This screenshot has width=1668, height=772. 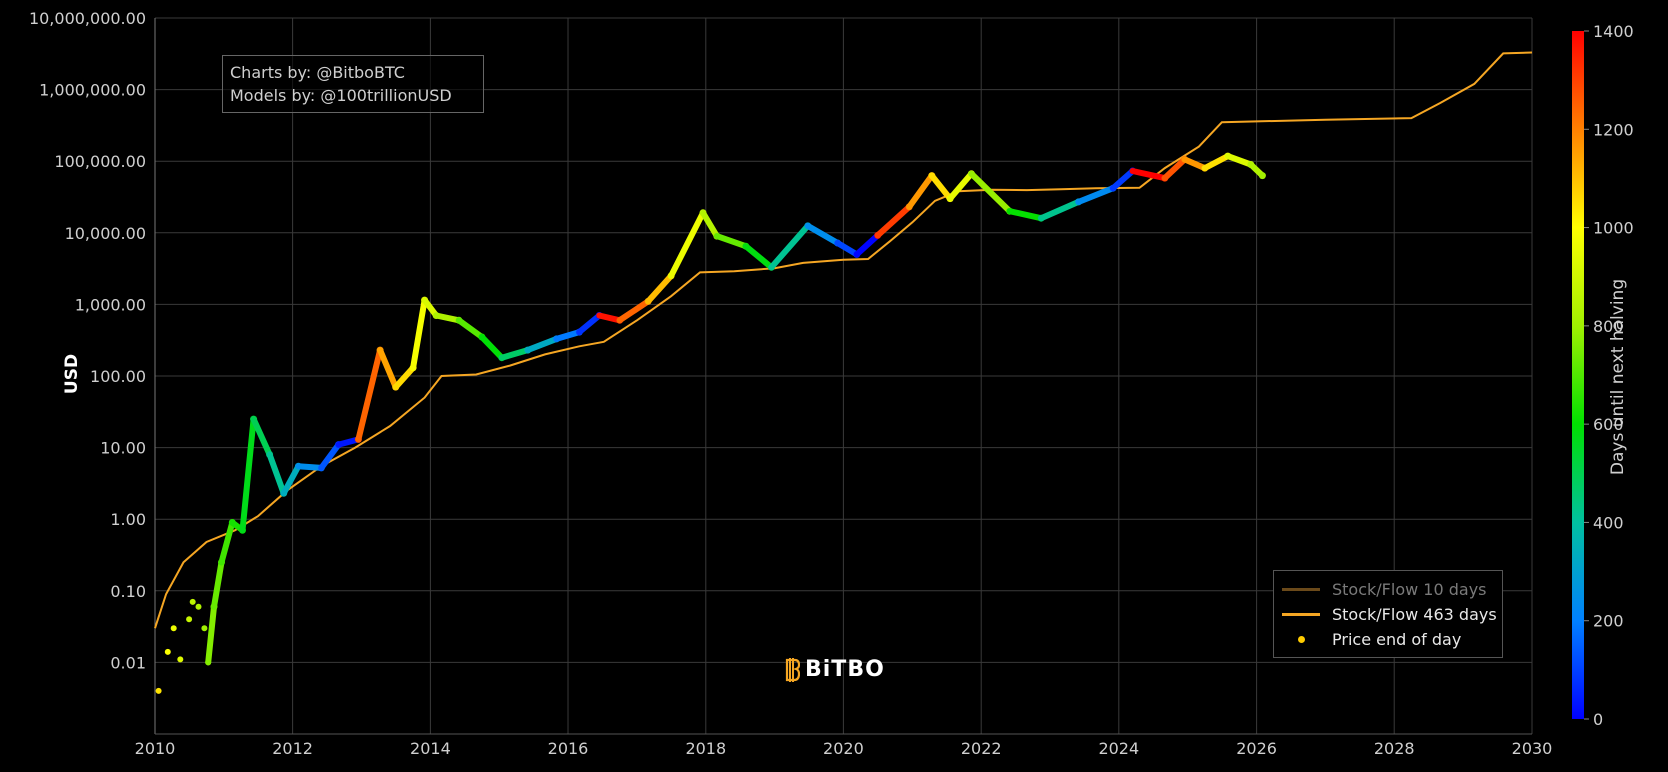 I want to click on legend-swatch-price, so click(x=1301, y=639).